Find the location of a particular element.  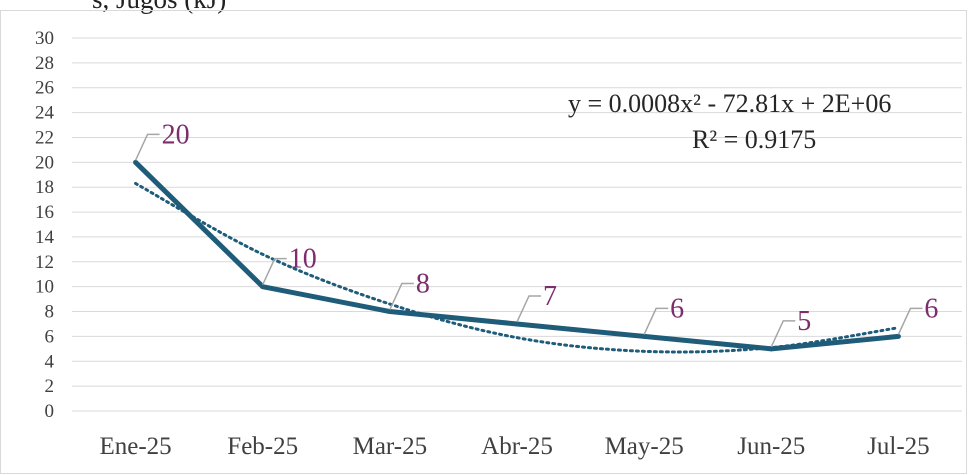

data-label-Feb-25: 10 is located at coordinates (303, 259).